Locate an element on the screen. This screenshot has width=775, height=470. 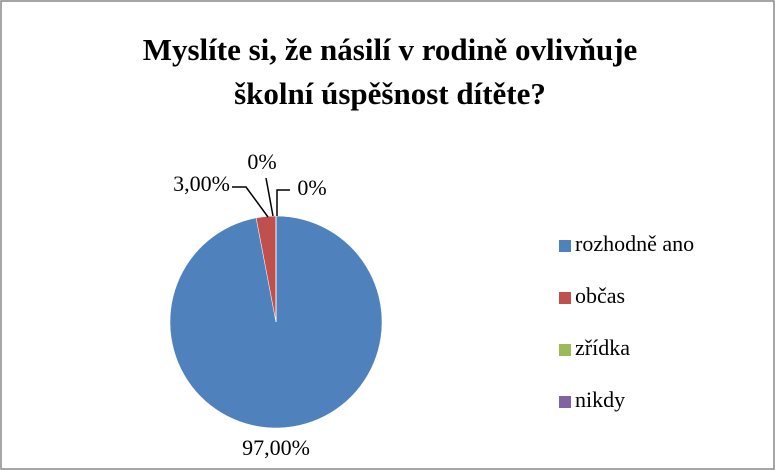
legend-label: rozhodně ano is located at coordinates (634, 243).